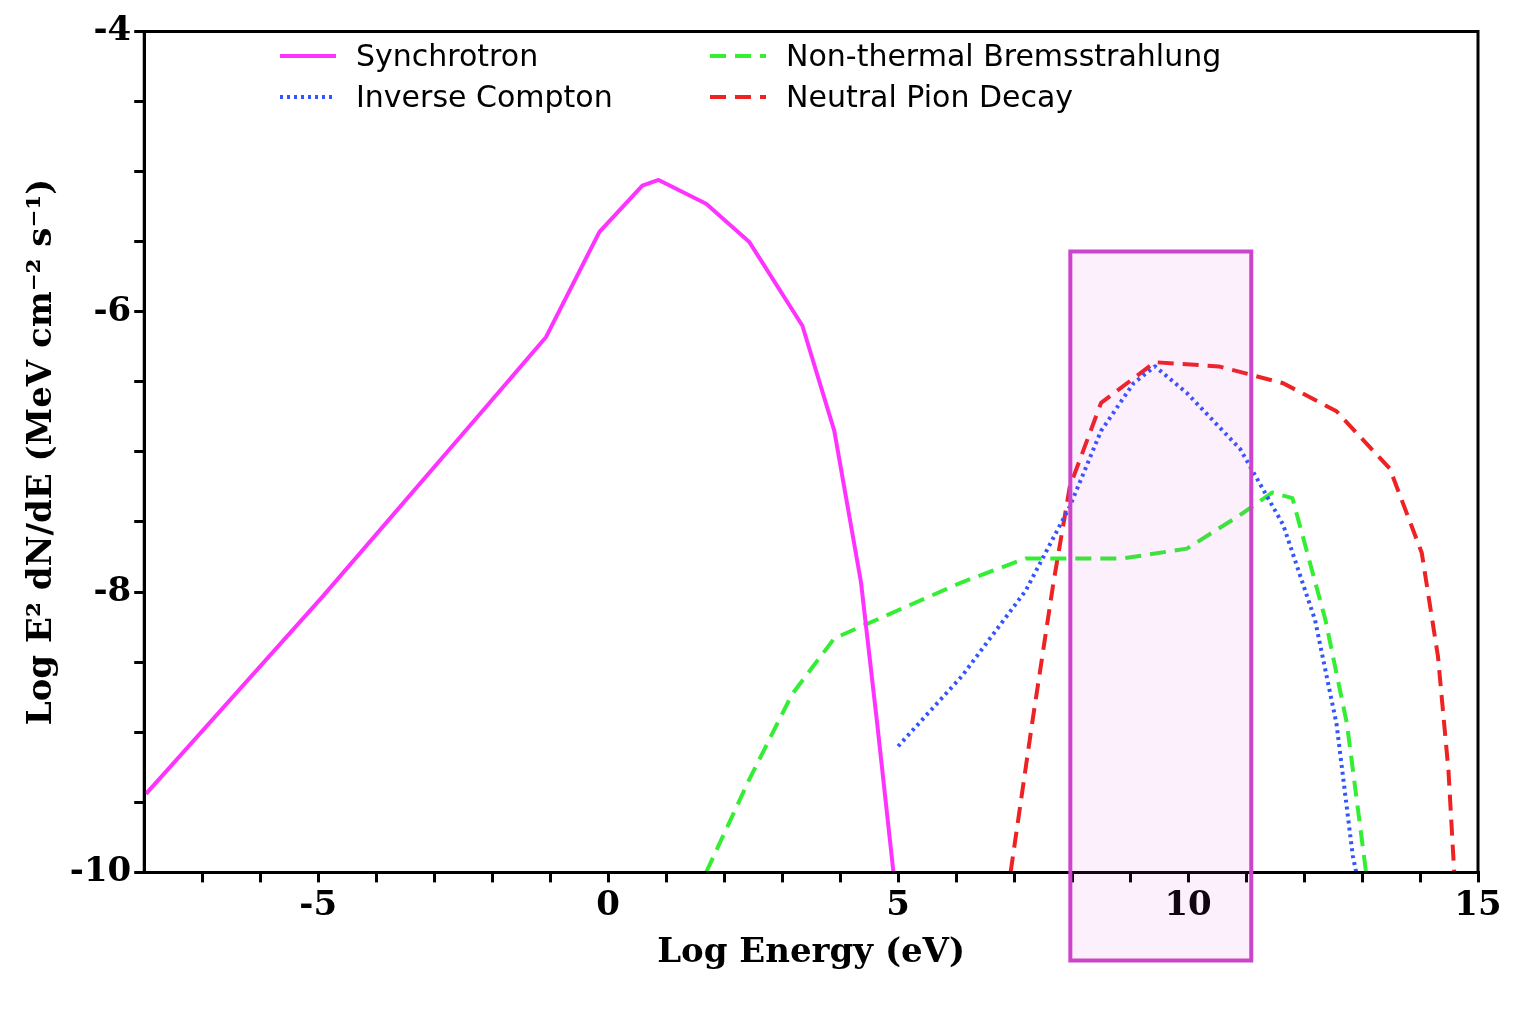  I want to click on legend-label: Neutral Pion Decay, so click(930, 96).